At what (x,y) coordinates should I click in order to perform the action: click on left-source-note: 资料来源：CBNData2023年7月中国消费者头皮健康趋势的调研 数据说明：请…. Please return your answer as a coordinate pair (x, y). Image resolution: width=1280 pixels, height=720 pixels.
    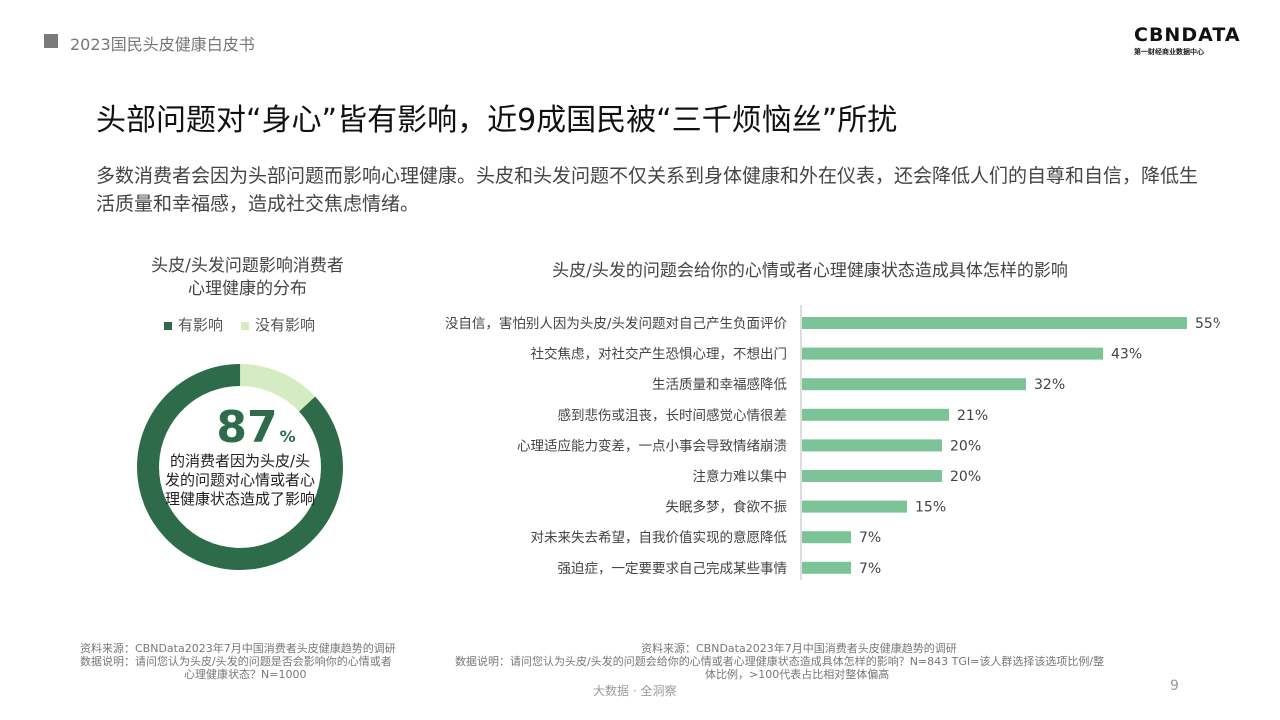
    Looking at the image, I should click on (238, 661).